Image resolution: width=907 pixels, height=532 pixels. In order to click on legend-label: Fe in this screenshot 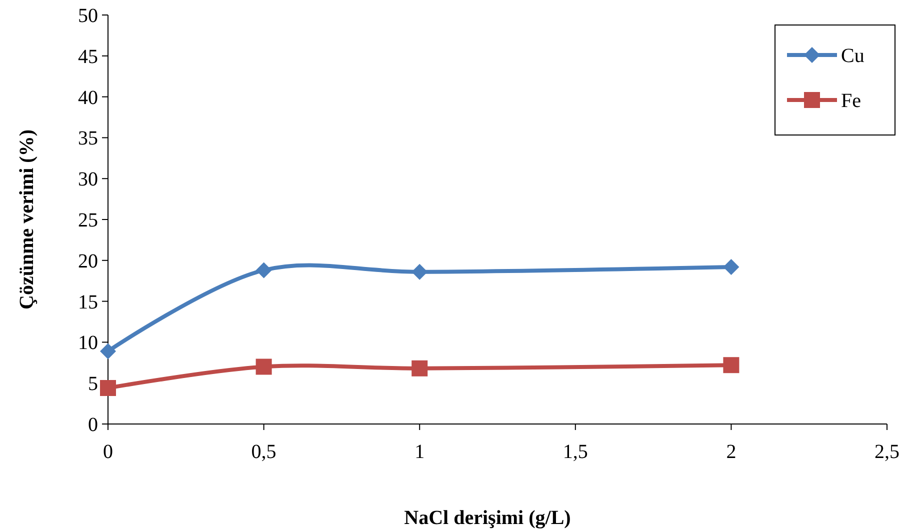, I will do `click(851, 101)`.